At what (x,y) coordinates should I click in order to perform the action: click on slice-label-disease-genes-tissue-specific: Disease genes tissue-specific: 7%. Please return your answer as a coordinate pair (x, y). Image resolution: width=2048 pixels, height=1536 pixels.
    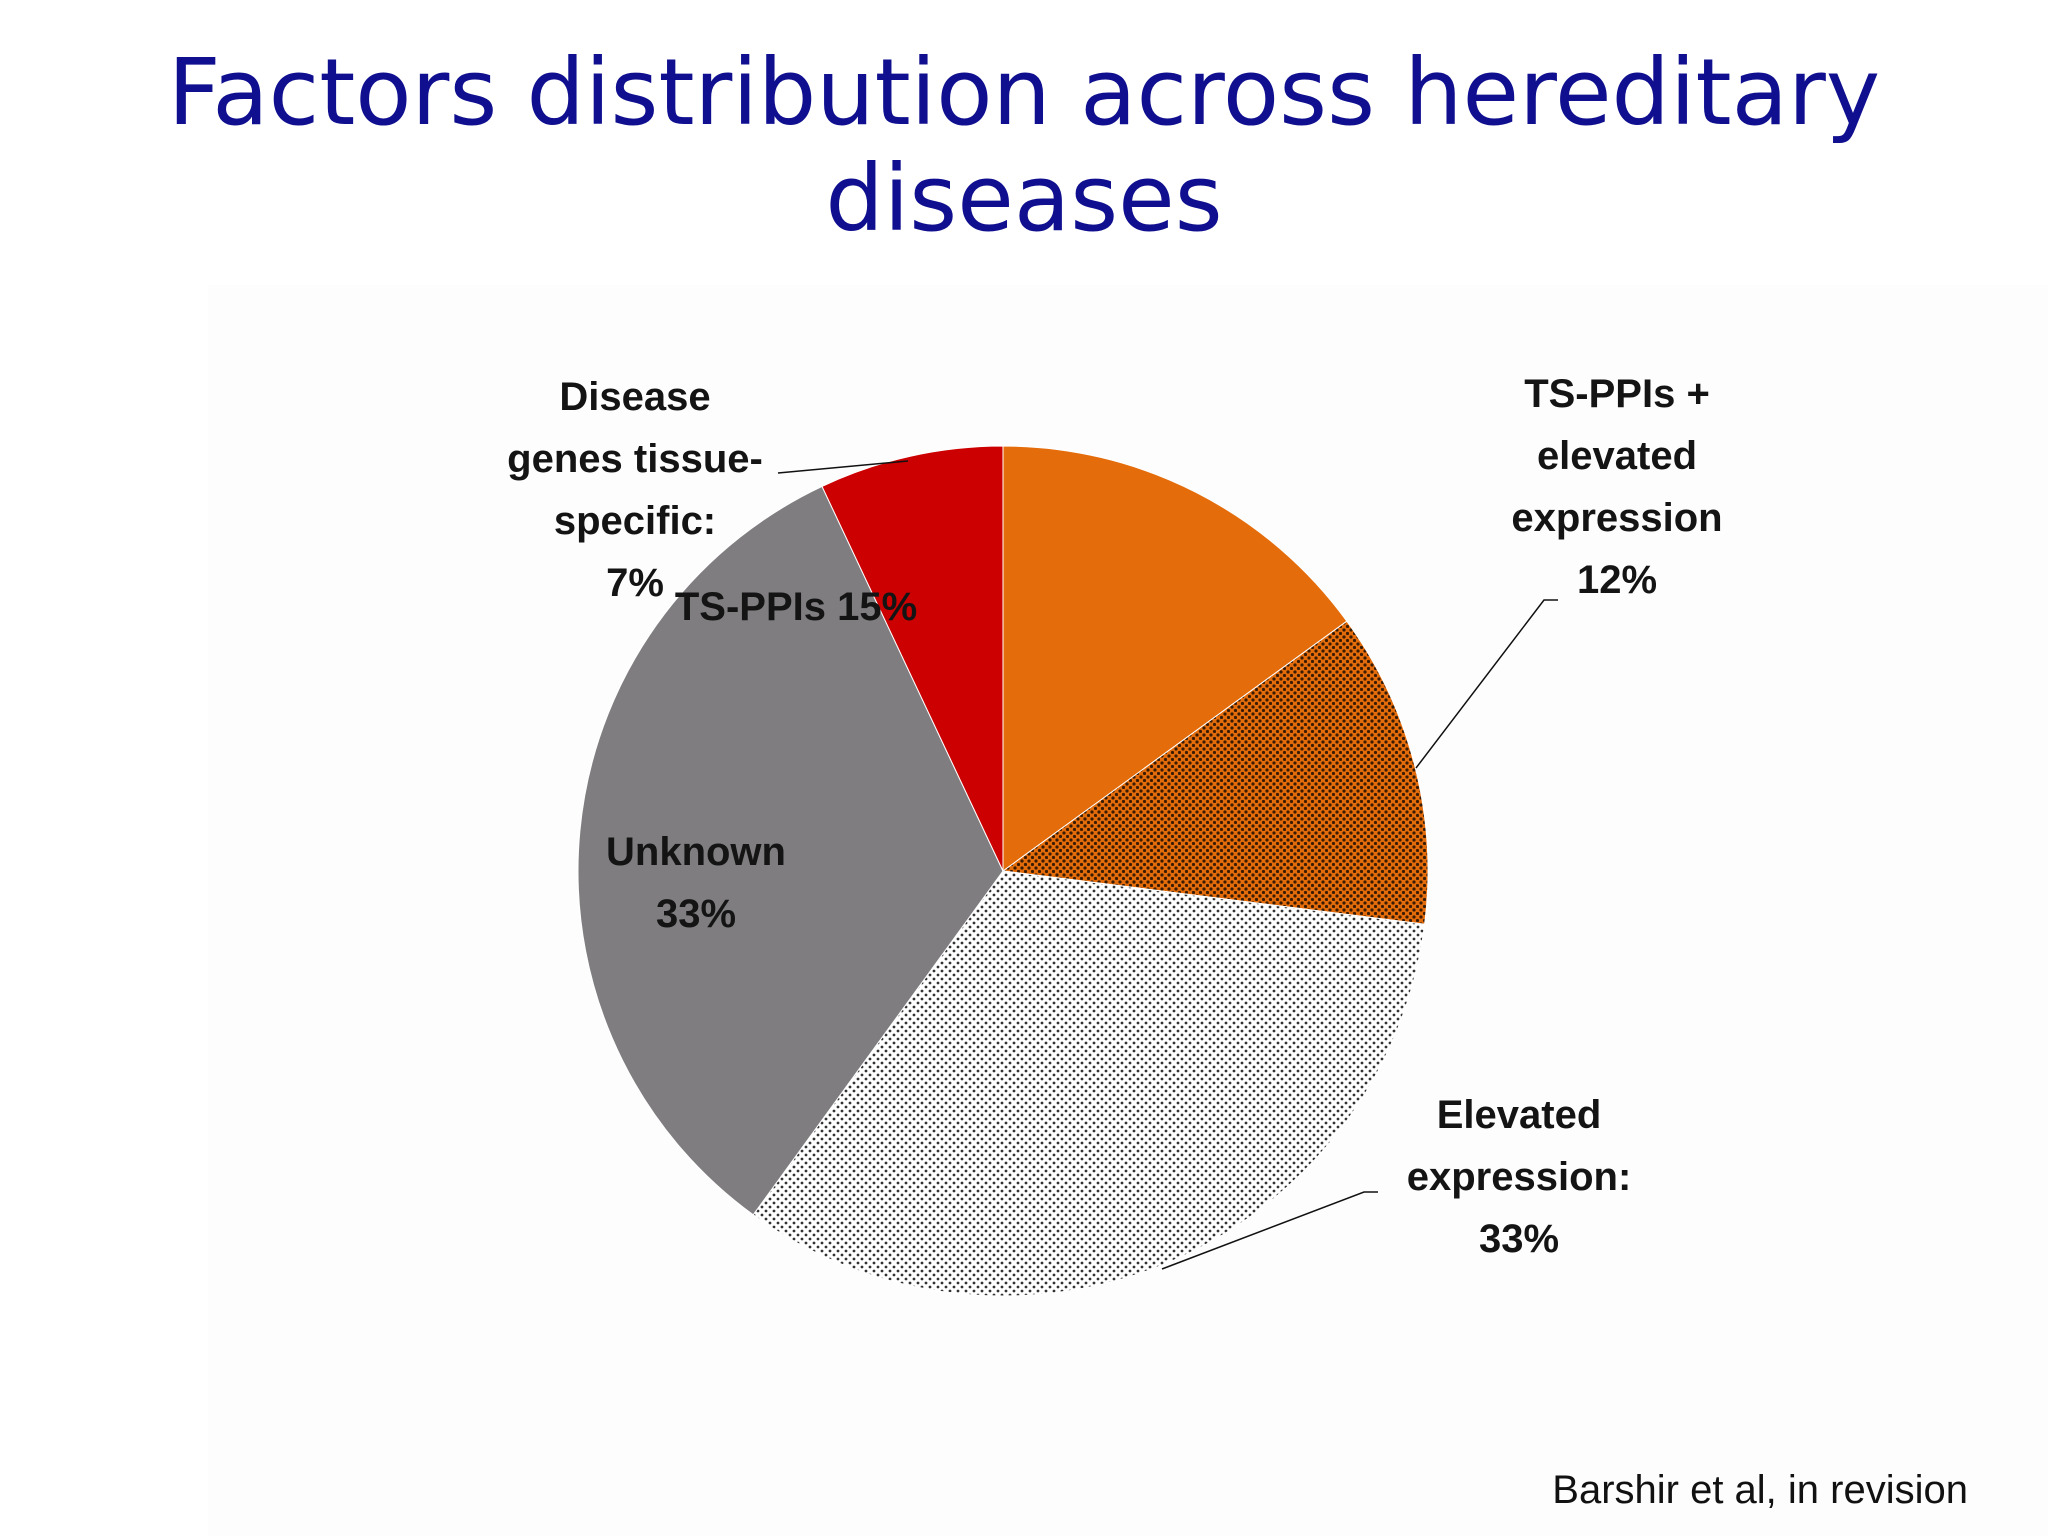
    Looking at the image, I should click on (635, 490).